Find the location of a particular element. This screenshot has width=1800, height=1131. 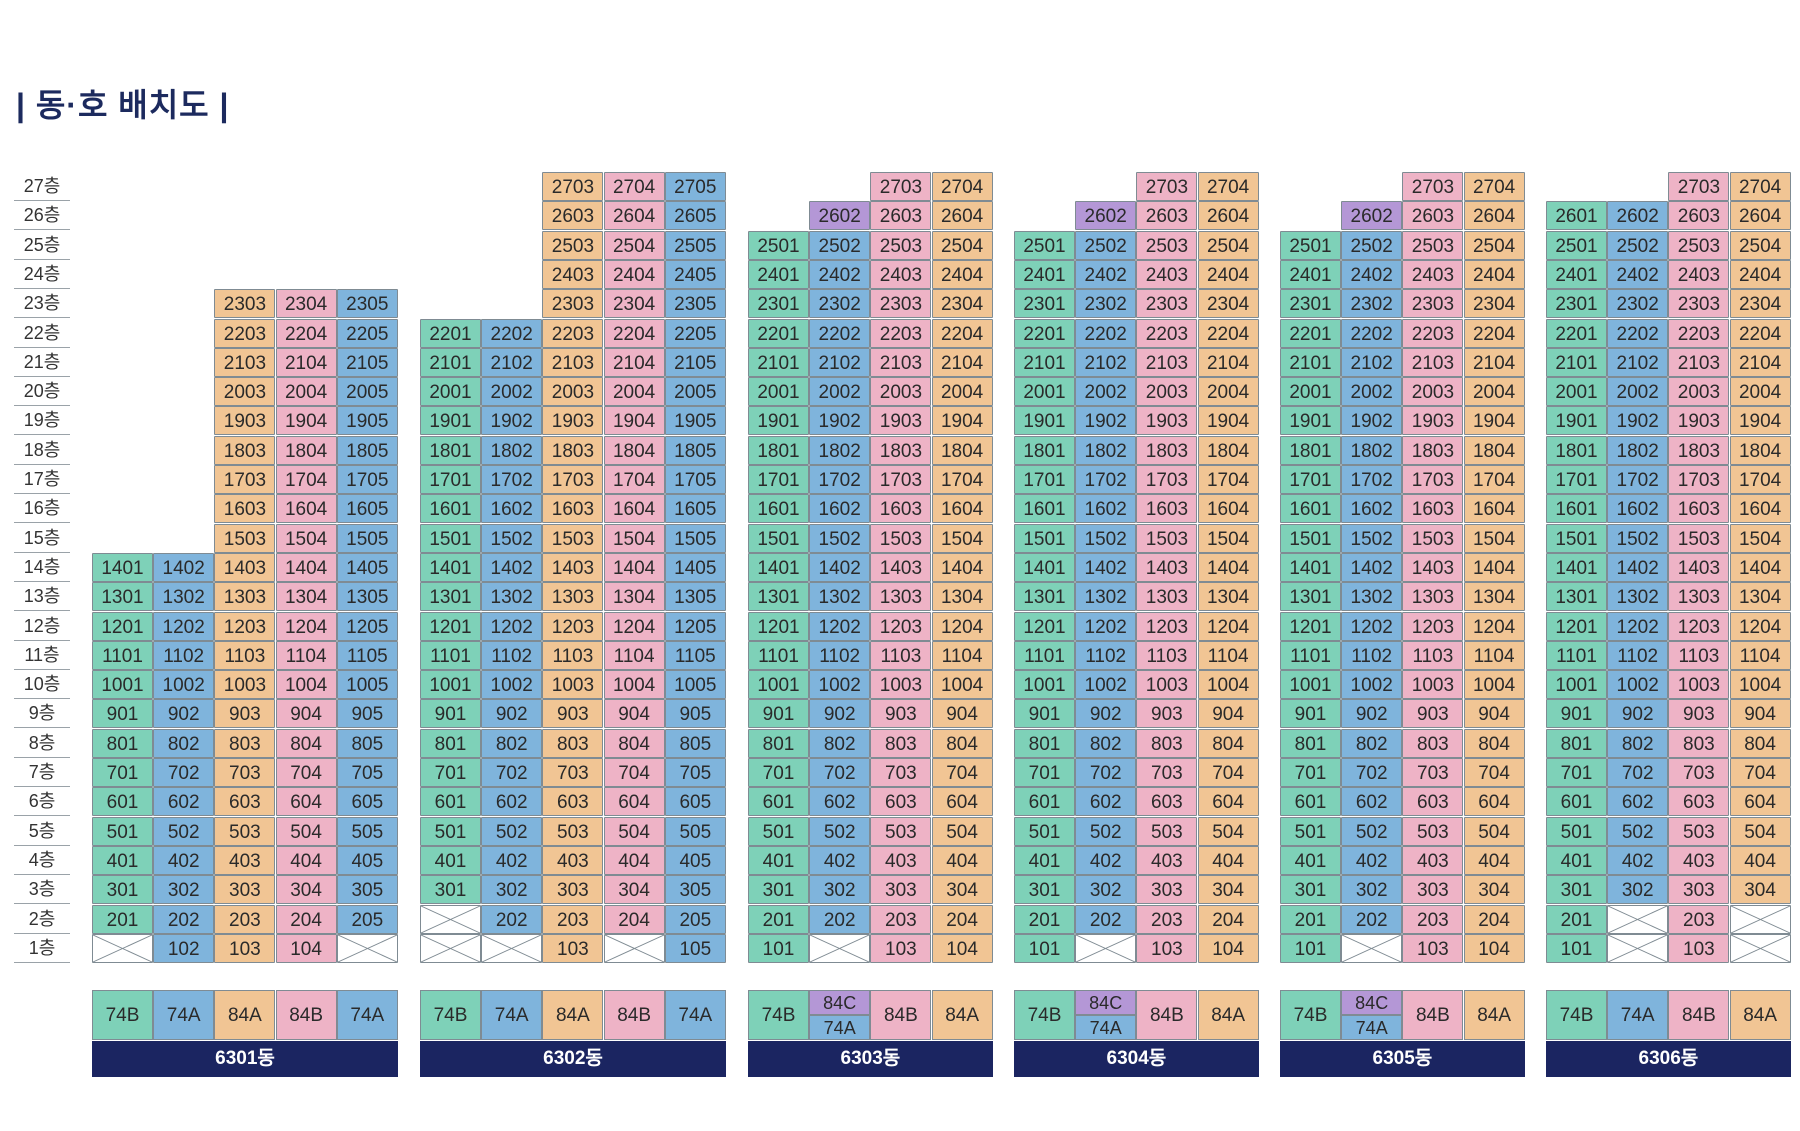

unit-cell: 1405 is located at coordinates (367, 567).